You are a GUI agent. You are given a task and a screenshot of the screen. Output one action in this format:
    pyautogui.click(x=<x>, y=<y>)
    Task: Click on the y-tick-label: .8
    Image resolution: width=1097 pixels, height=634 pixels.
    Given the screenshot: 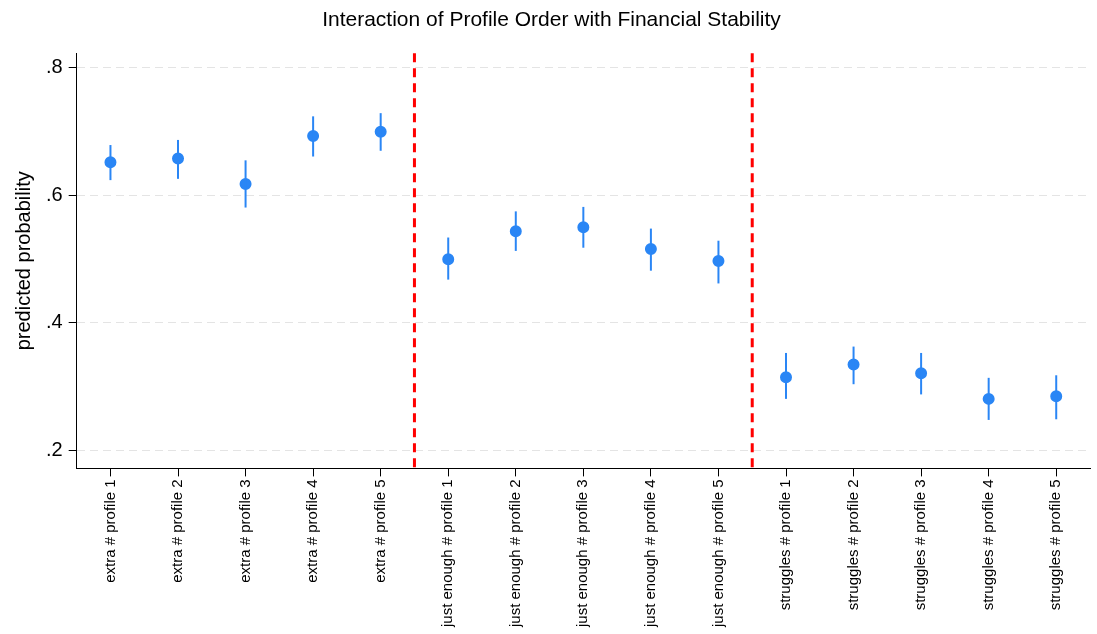 What is the action you would take?
    pyautogui.click(x=54, y=66)
    